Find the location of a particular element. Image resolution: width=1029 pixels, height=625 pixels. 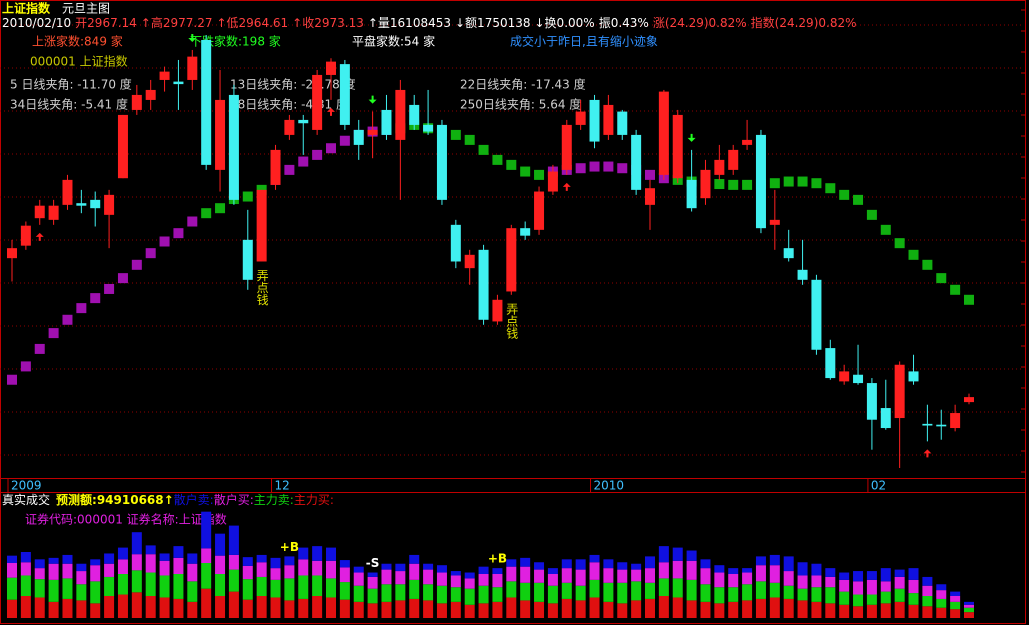

signal-label: +B is located at coordinates (497, 559).